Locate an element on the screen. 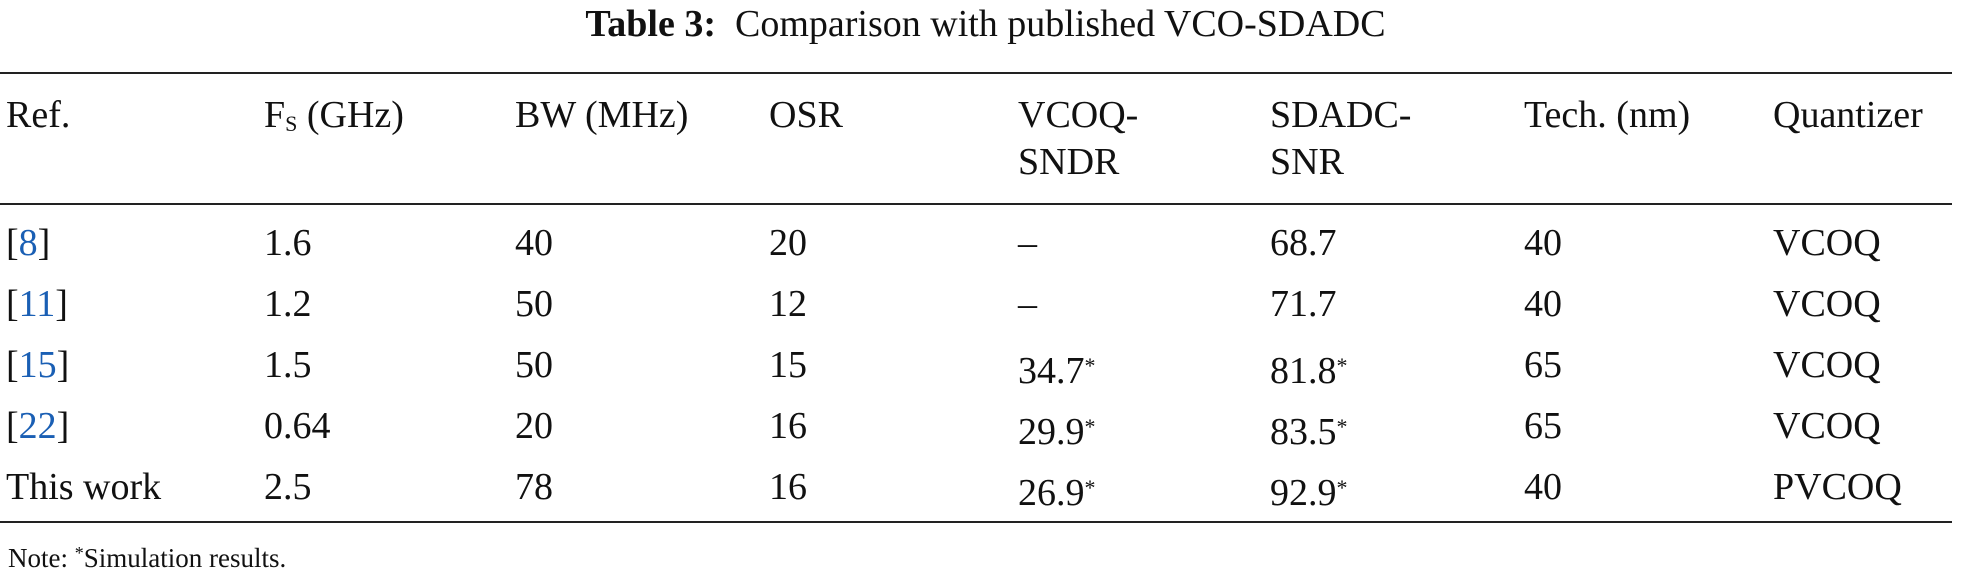 Image resolution: width=1971 pixels, height=574 pixels. cell-text: 12 is located at coordinates (788, 304).